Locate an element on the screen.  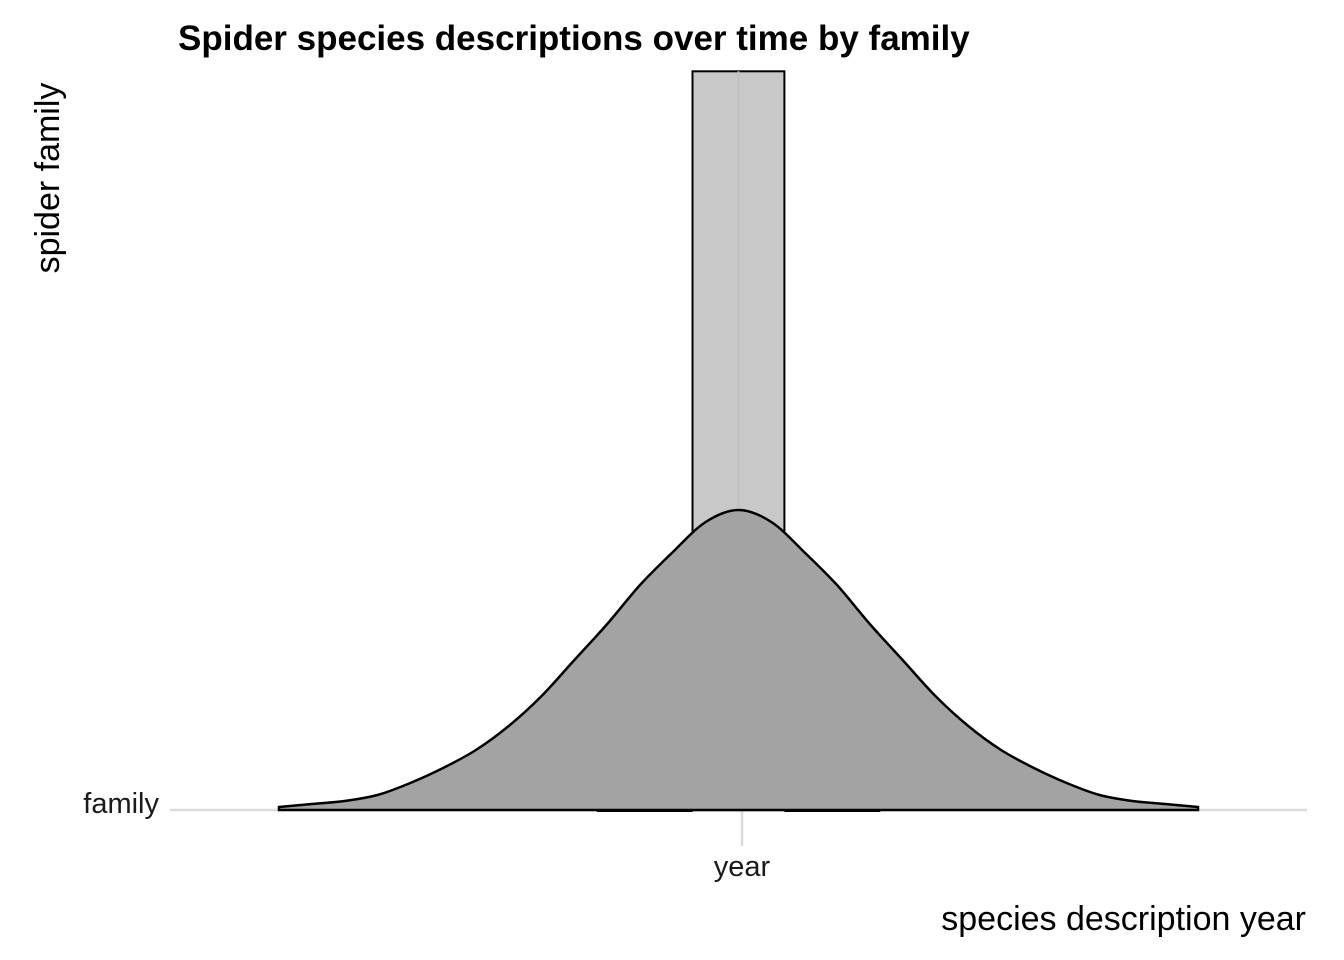
y-tick-label-family: family is located at coordinates (121, 804).